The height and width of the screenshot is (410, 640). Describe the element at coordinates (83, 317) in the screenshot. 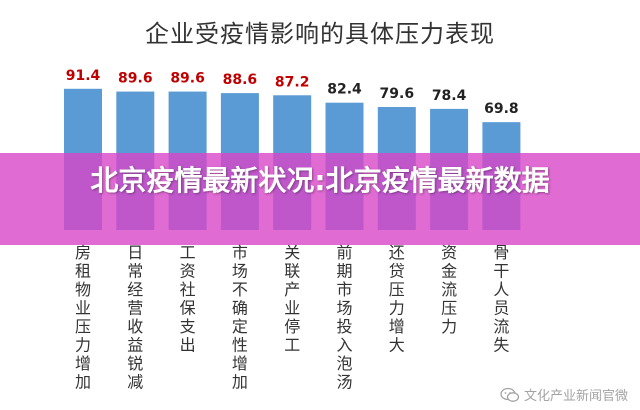

I see `category-label-1: 房租物业压力增加` at that location.